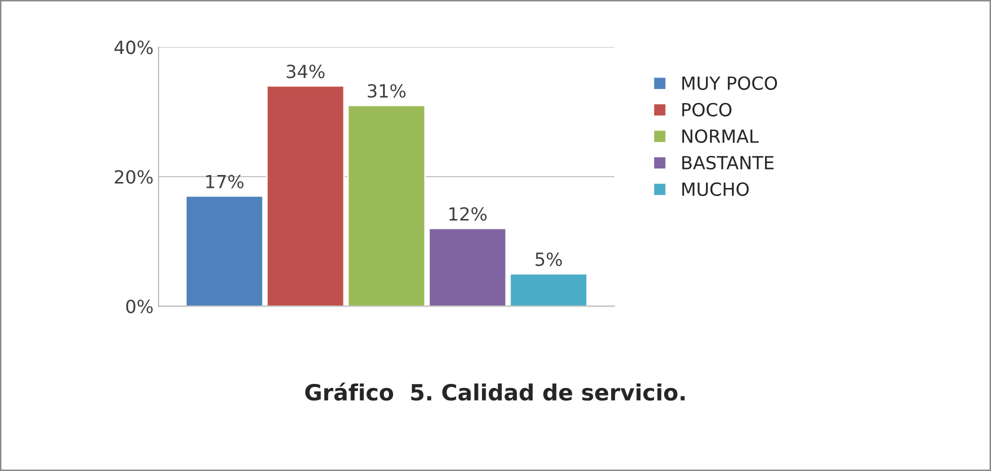  Describe the element at coordinates (387, 91) in the screenshot. I see `data-label: 31%` at that location.